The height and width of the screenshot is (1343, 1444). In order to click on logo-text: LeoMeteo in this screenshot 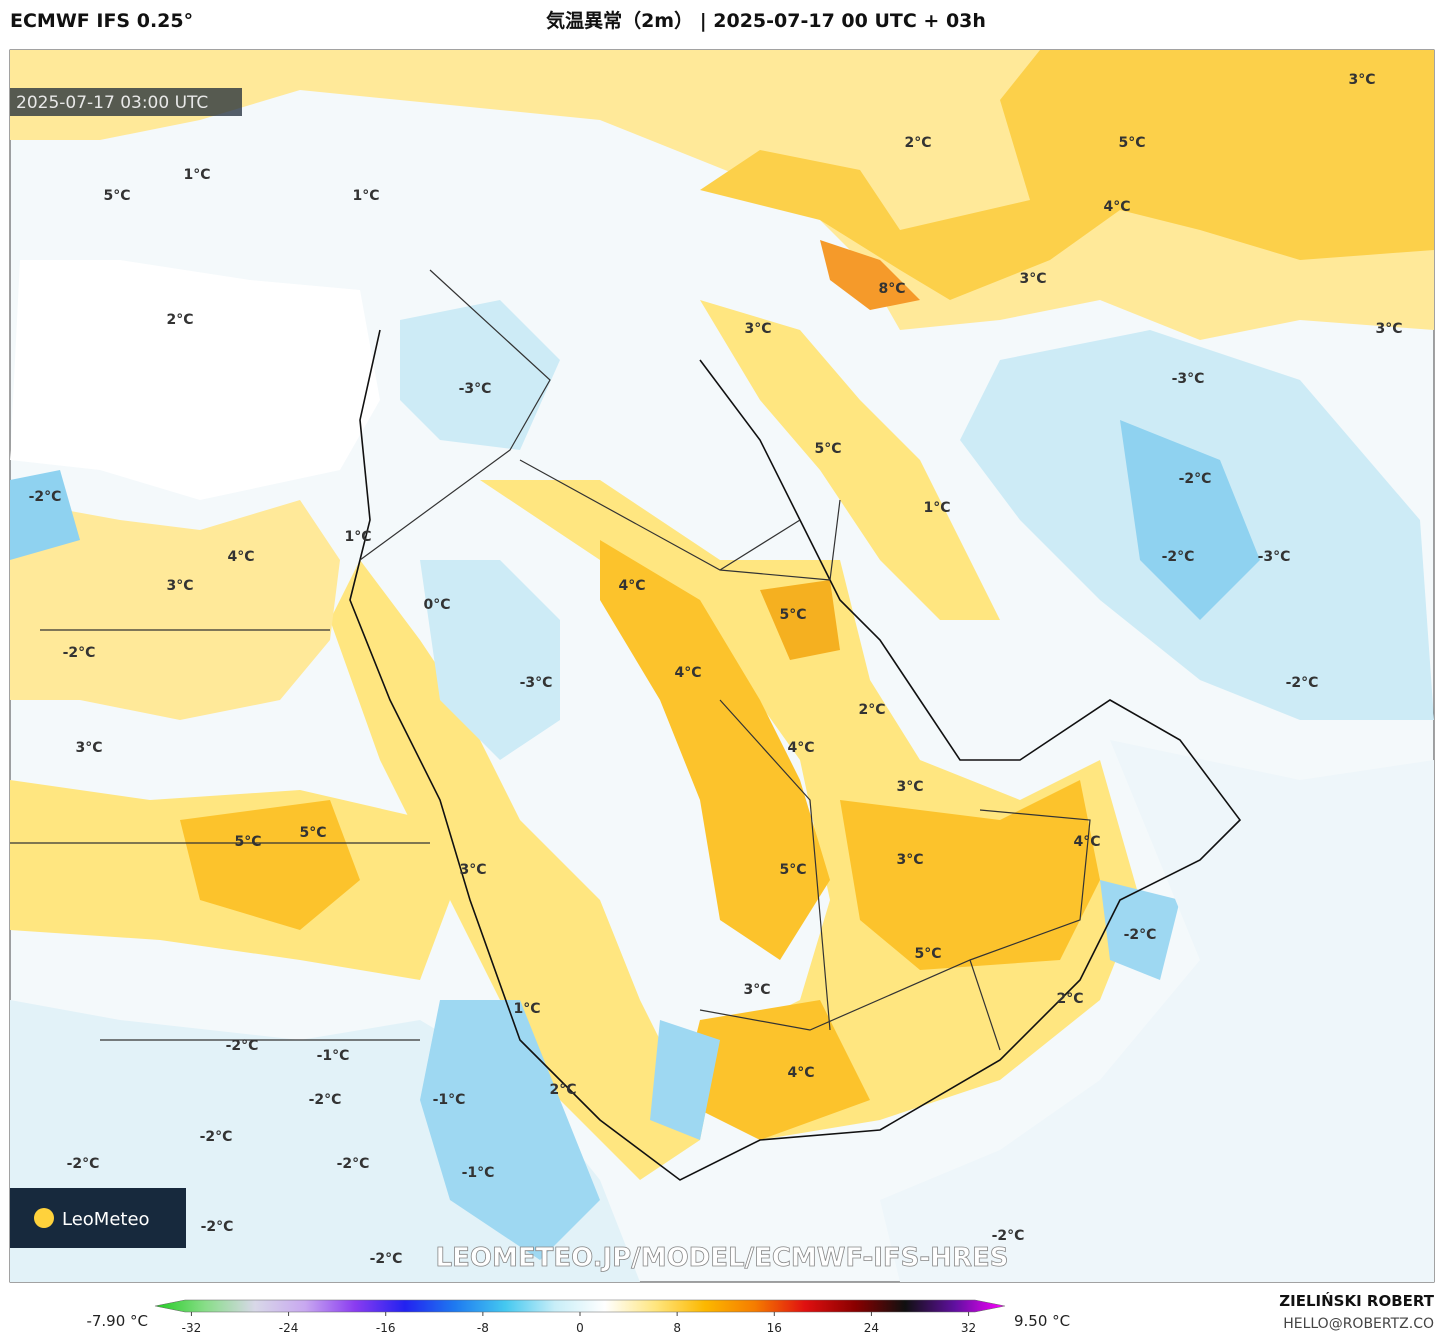, I will do `click(106, 1219)`.